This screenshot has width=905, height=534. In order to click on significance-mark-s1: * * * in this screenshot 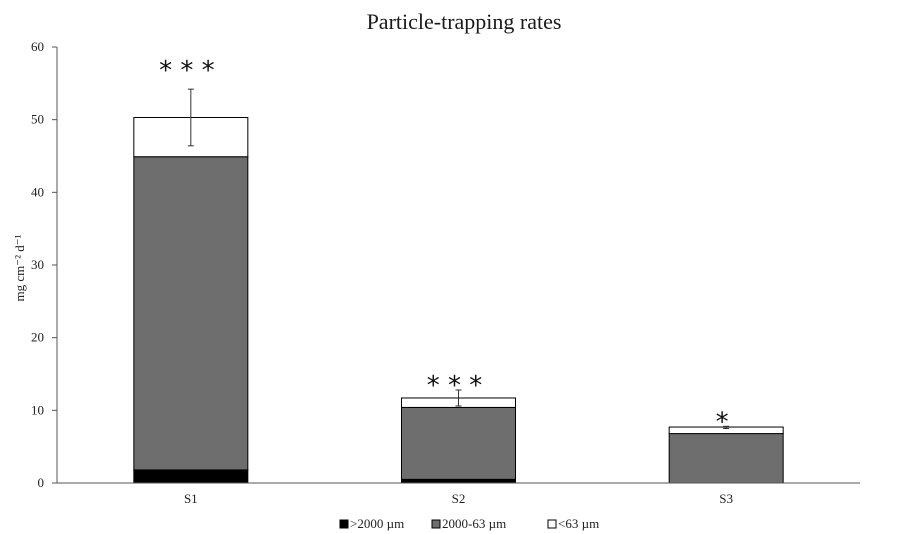, I will do `click(187, 71)`.